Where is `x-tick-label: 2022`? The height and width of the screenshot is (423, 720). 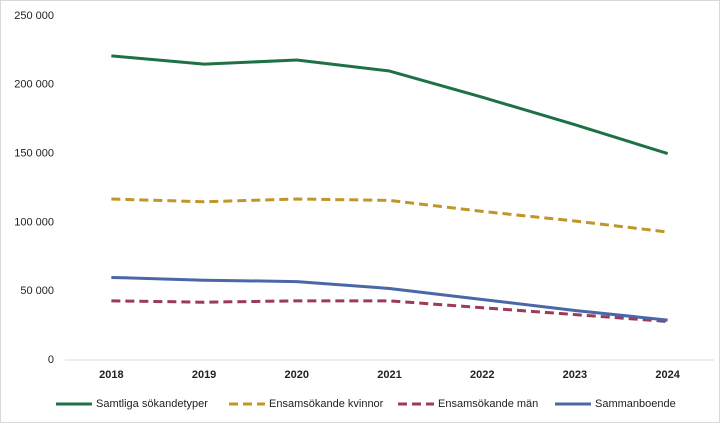
x-tick-label: 2022 is located at coordinates (482, 375).